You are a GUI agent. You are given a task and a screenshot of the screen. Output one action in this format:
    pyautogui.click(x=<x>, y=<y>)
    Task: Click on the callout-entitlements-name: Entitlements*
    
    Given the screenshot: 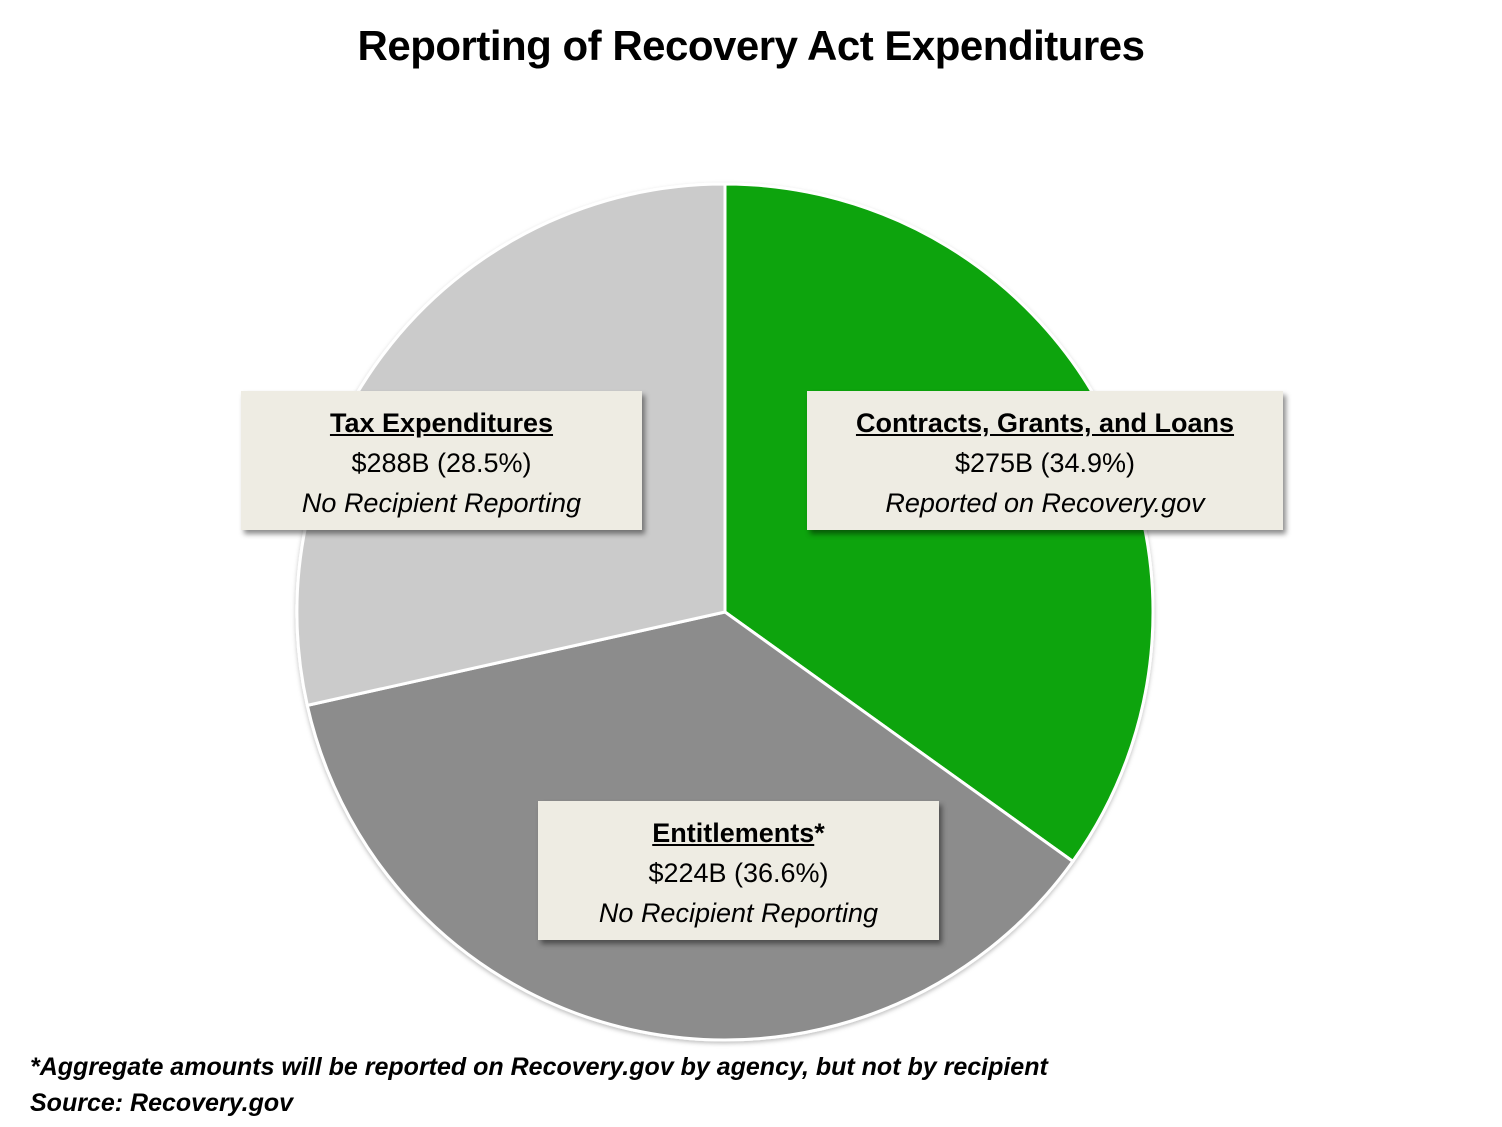 What is the action you would take?
    pyautogui.click(x=738, y=833)
    